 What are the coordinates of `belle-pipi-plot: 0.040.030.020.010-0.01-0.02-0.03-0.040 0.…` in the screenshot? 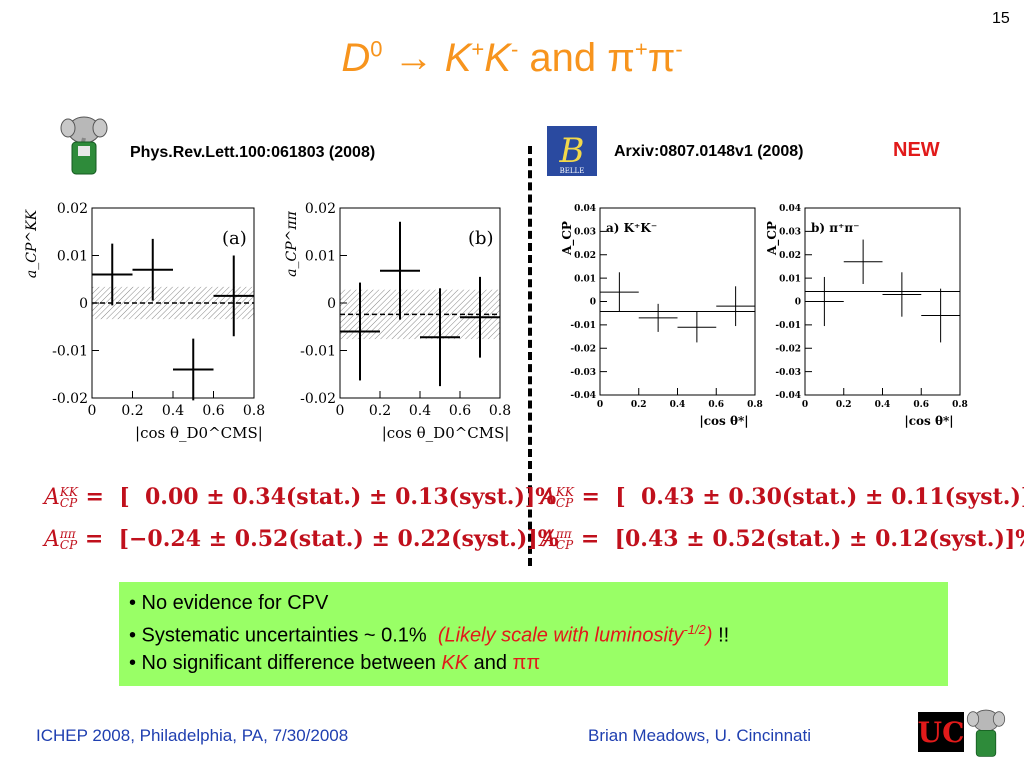 It's located at (866, 316).